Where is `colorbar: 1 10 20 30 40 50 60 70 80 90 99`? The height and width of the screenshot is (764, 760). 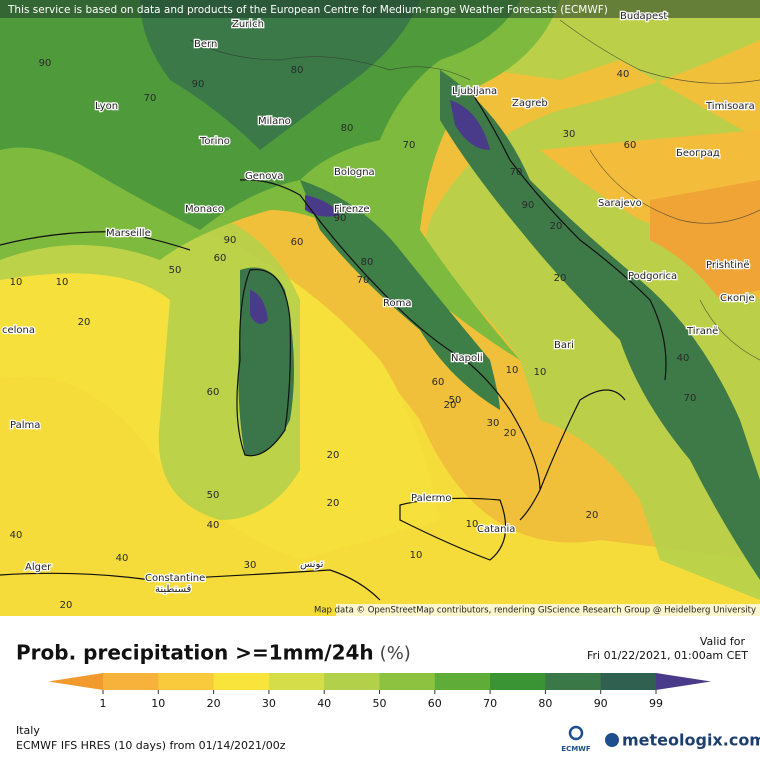 colorbar: 1 10 20 30 40 50 60 70 80 90 99 is located at coordinates (379, 691).